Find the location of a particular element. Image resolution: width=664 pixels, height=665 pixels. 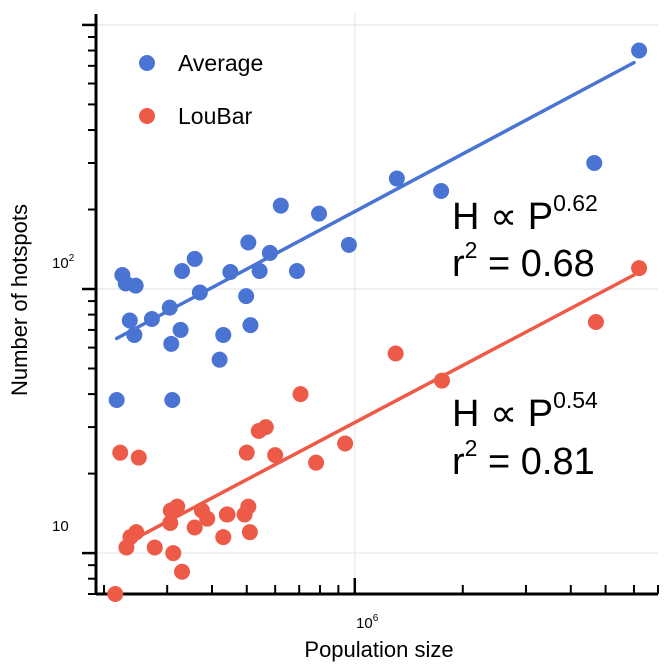

annotation-loubar-r2: r2 = 0.81 is located at coordinates (523, 459).